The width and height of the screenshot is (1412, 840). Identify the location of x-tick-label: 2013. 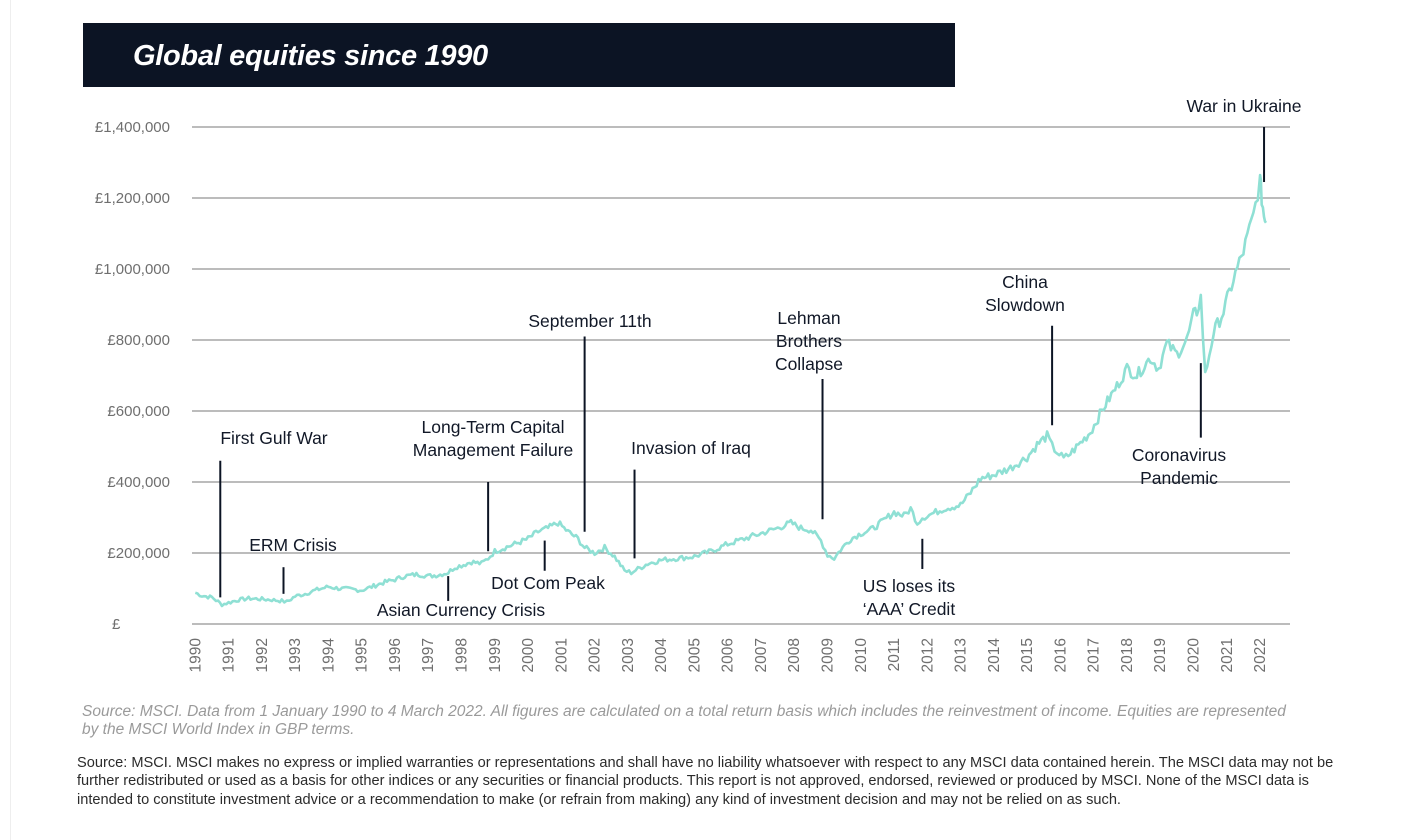
(961, 655).